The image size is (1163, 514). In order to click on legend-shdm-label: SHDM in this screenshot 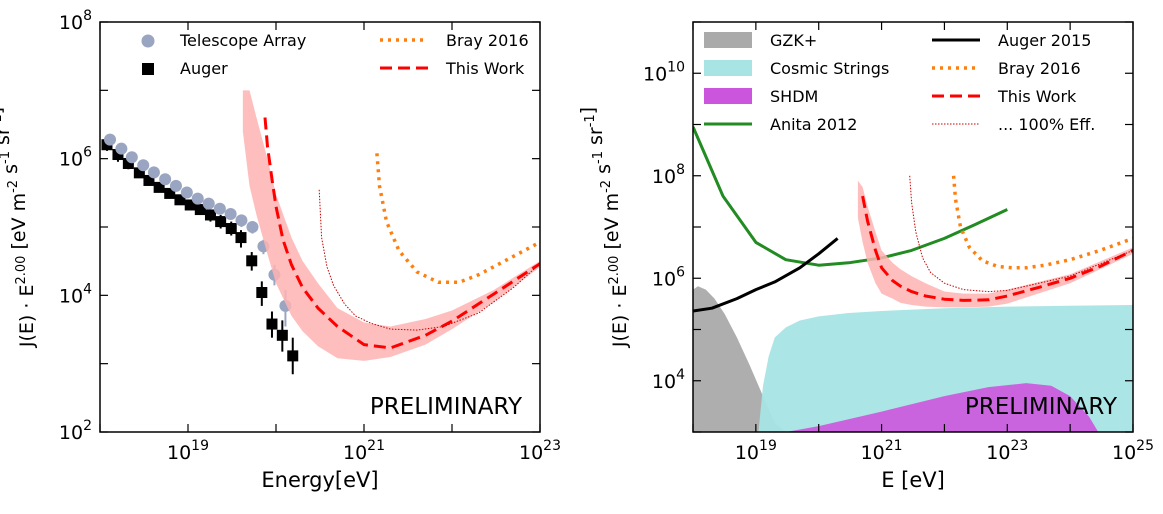, I will do `click(794, 96)`.